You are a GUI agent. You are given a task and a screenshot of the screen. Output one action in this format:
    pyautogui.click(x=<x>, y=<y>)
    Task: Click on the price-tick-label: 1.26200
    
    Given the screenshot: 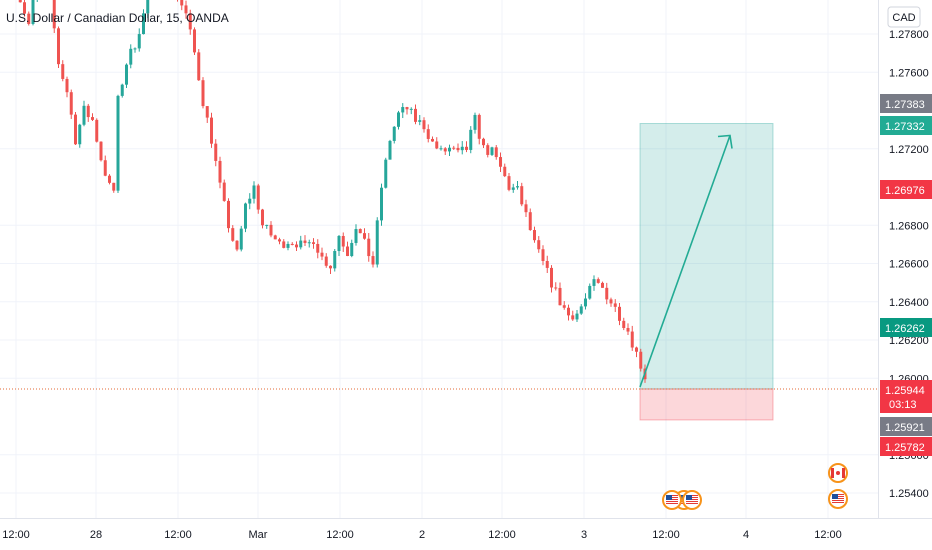 What is the action you would take?
    pyautogui.click(x=909, y=341)
    